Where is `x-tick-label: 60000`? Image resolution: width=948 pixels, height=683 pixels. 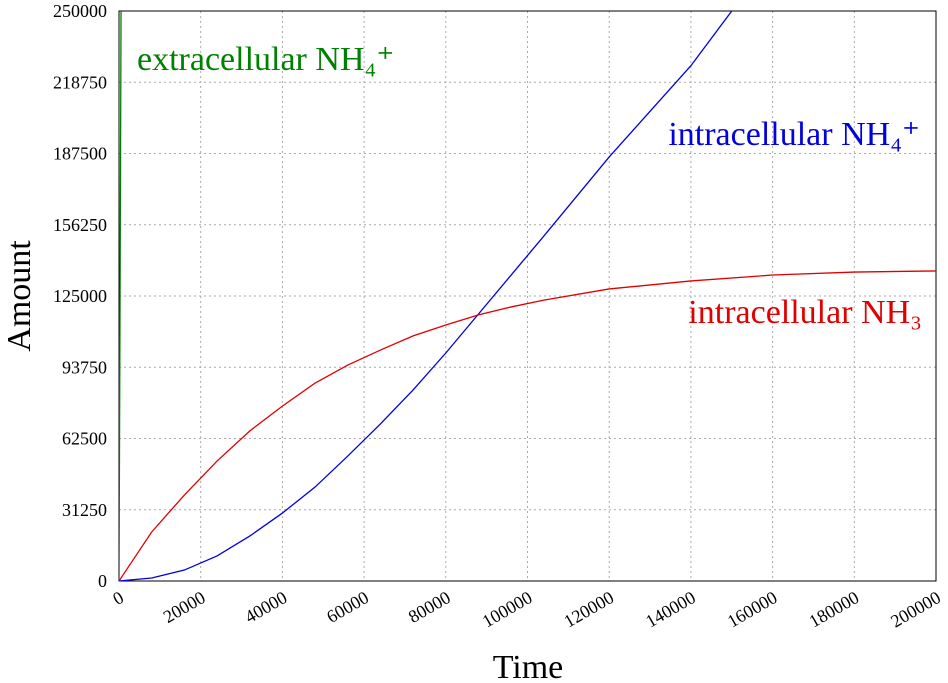
x-tick-label: 60000 is located at coordinates (347, 607).